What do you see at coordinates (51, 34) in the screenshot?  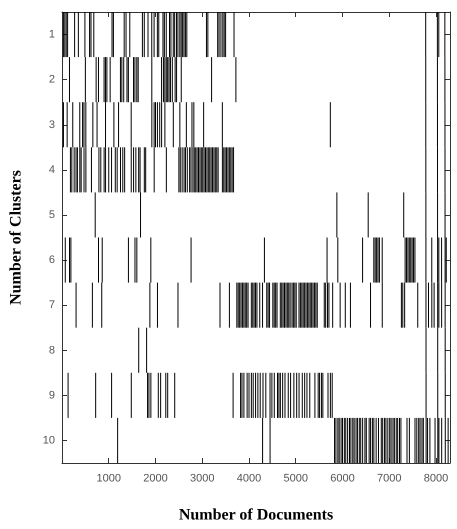 I see `y-tick-label: 1` at bounding box center [51, 34].